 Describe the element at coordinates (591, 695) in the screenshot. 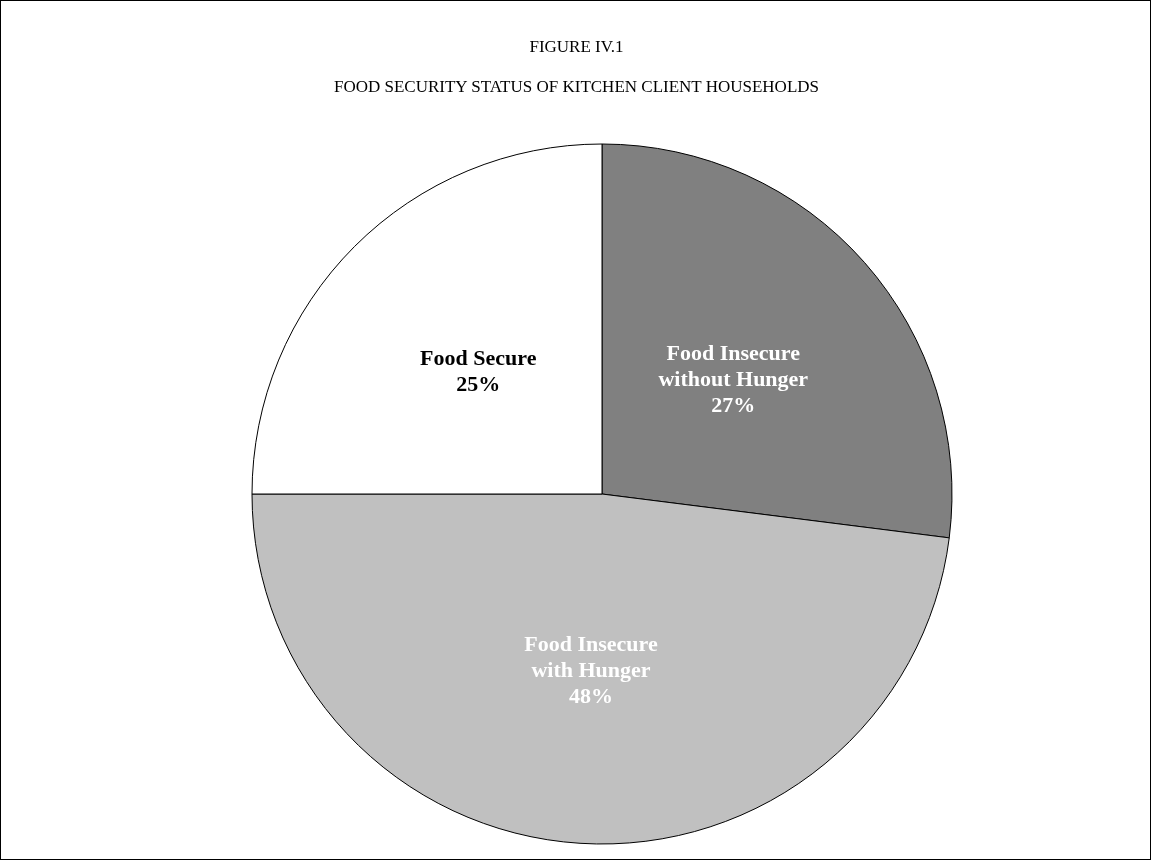

I see `data-label: 48%` at that location.